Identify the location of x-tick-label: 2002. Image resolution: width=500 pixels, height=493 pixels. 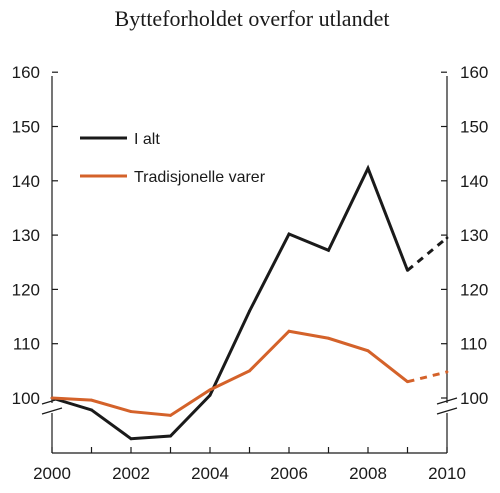
(131, 473).